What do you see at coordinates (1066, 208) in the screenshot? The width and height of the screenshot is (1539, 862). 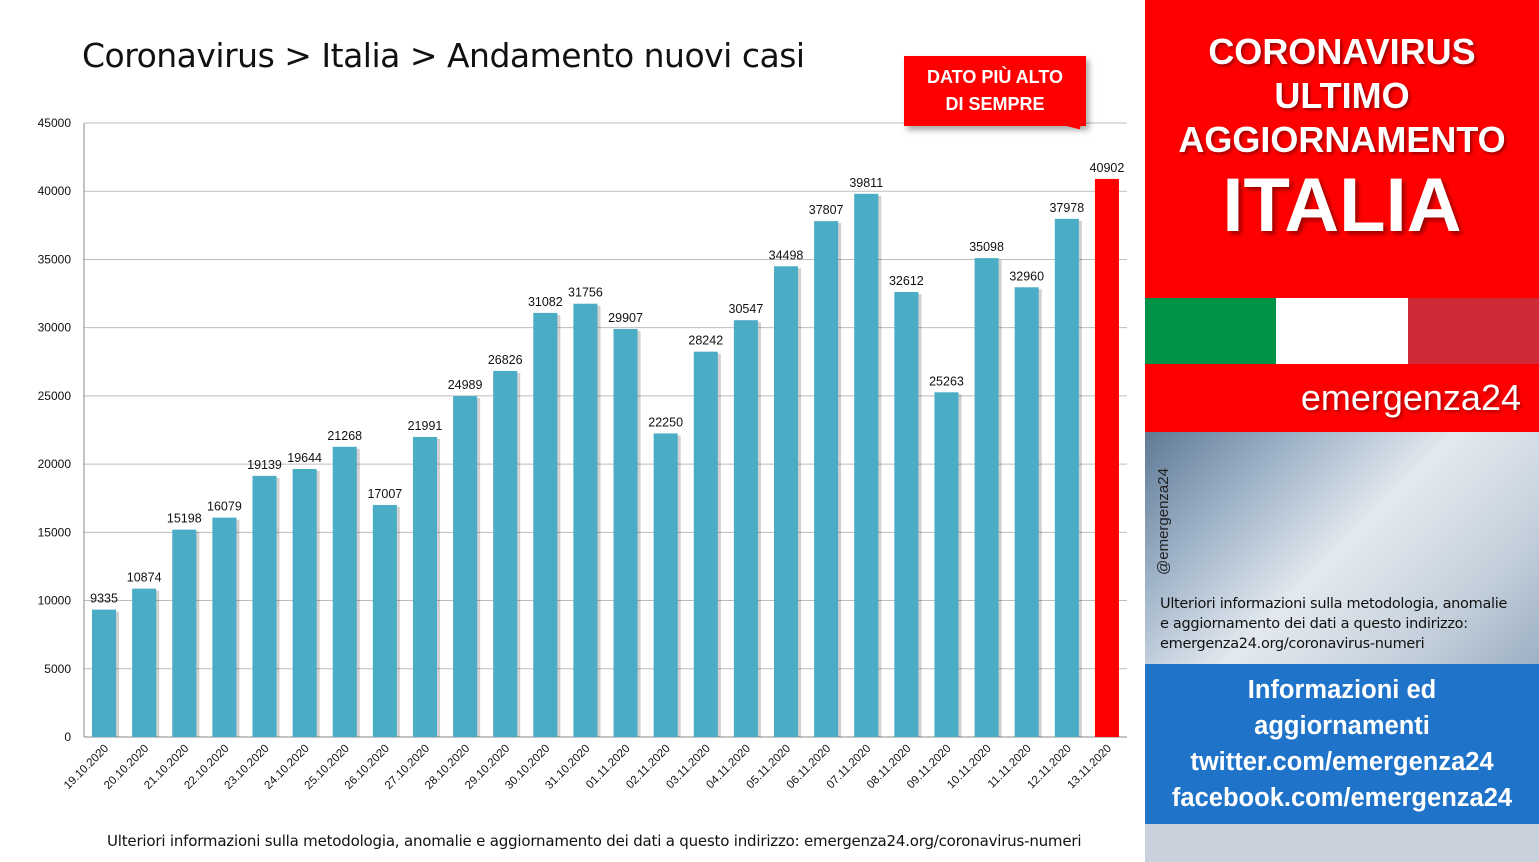 I see `data-label: 37978` at bounding box center [1066, 208].